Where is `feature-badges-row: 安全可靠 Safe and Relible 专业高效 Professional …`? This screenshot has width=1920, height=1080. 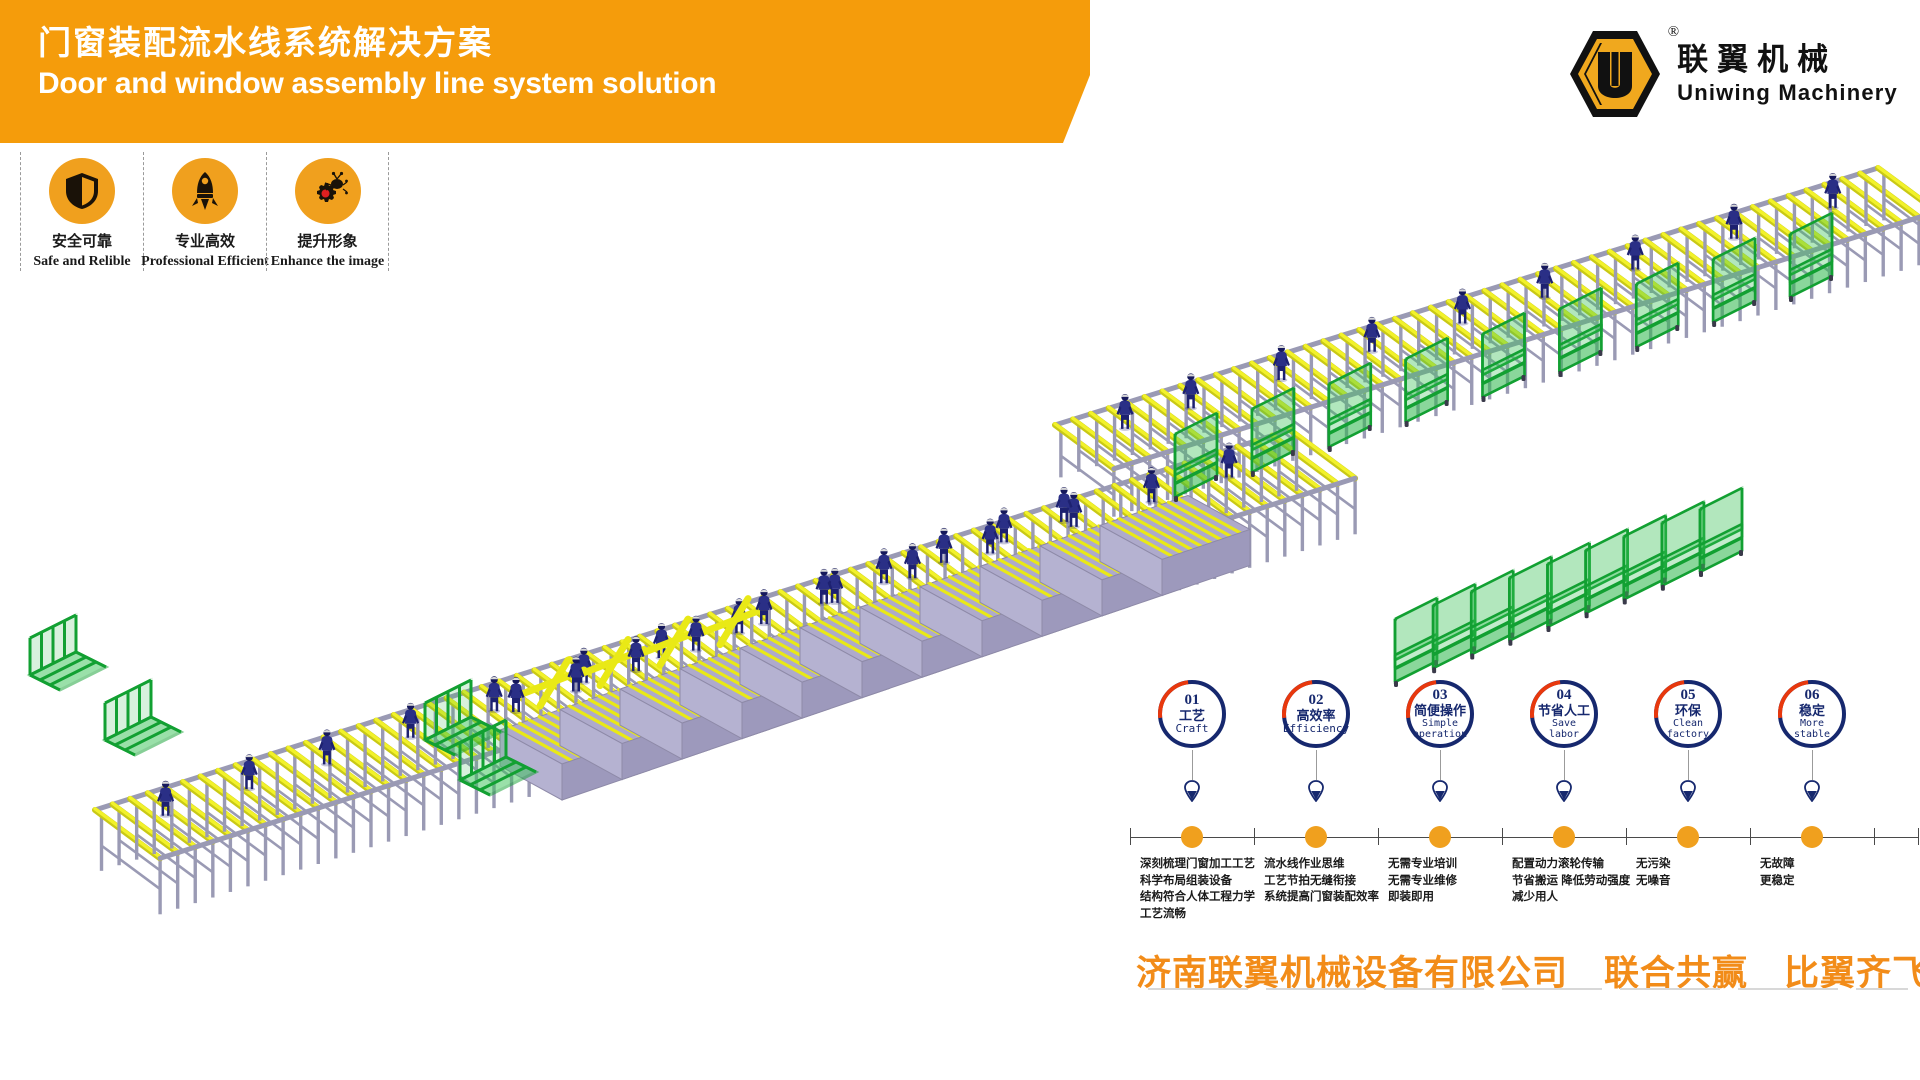 feature-badges-row: 安全可靠 Safe and Relible 专业高效 Professional … is located at coordinates (204, 211).